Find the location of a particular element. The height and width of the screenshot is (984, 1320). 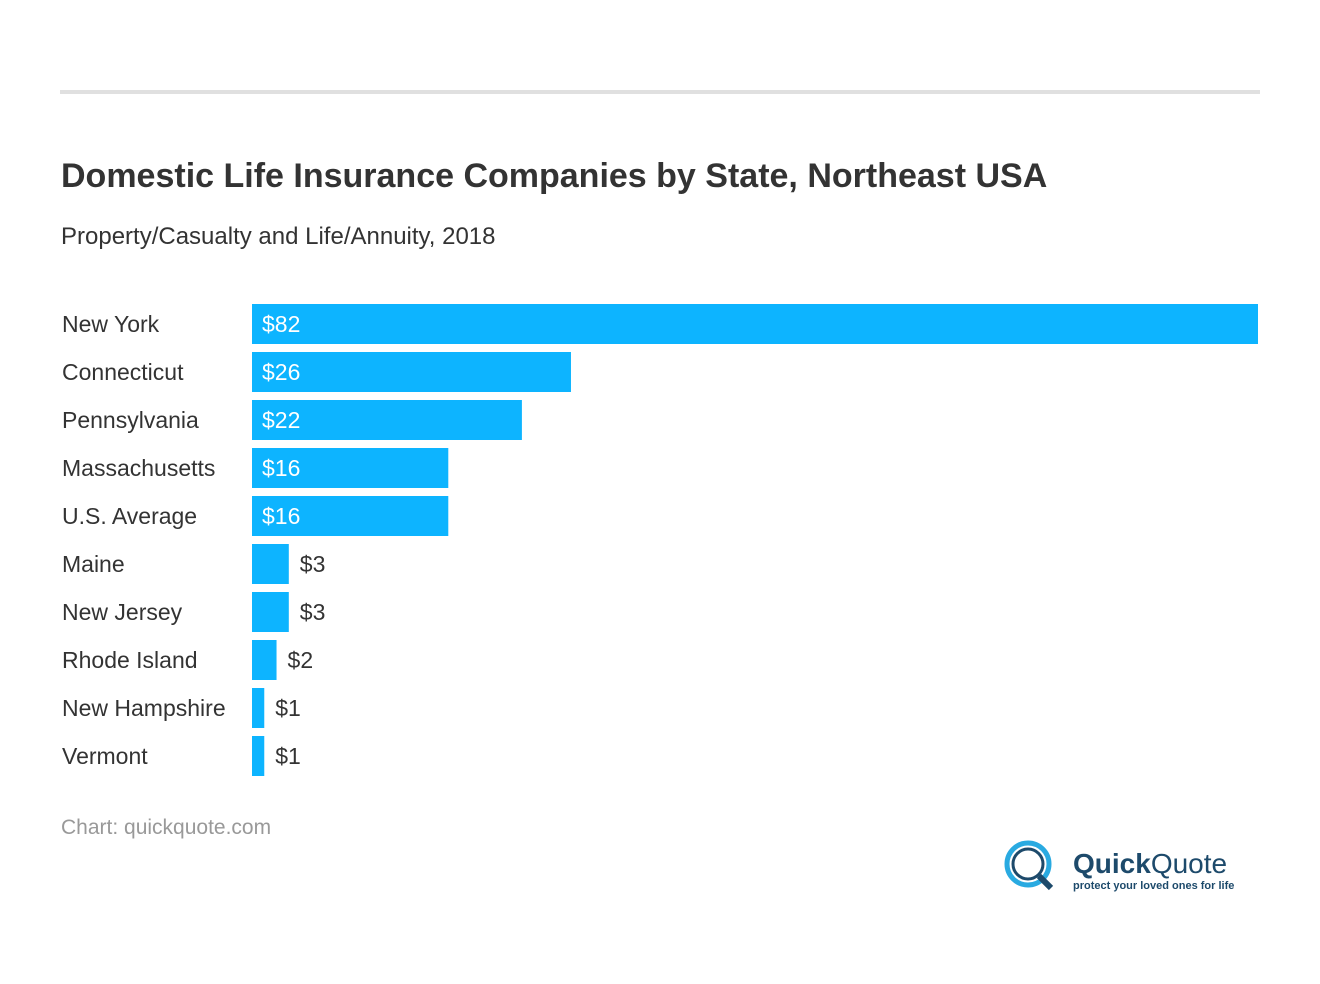

data-label: $26 is located at coordinates (281, 372).